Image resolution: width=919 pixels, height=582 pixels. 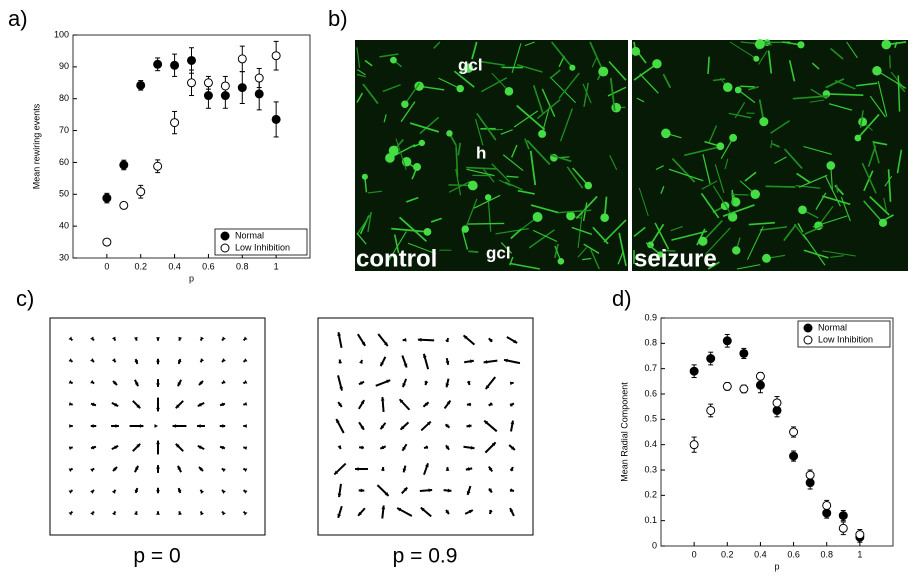 What do you see at coordinates (650, 444) in the screenshot?
I see `y-tick-label: 0.4` at bounding box center [650, 444].